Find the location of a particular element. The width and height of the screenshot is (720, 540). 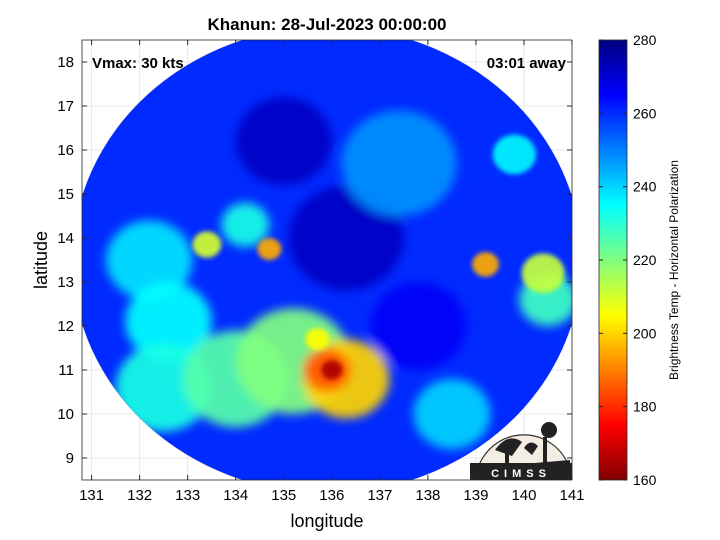

y-axis-label: latitude is located at coordinates (41, 260).